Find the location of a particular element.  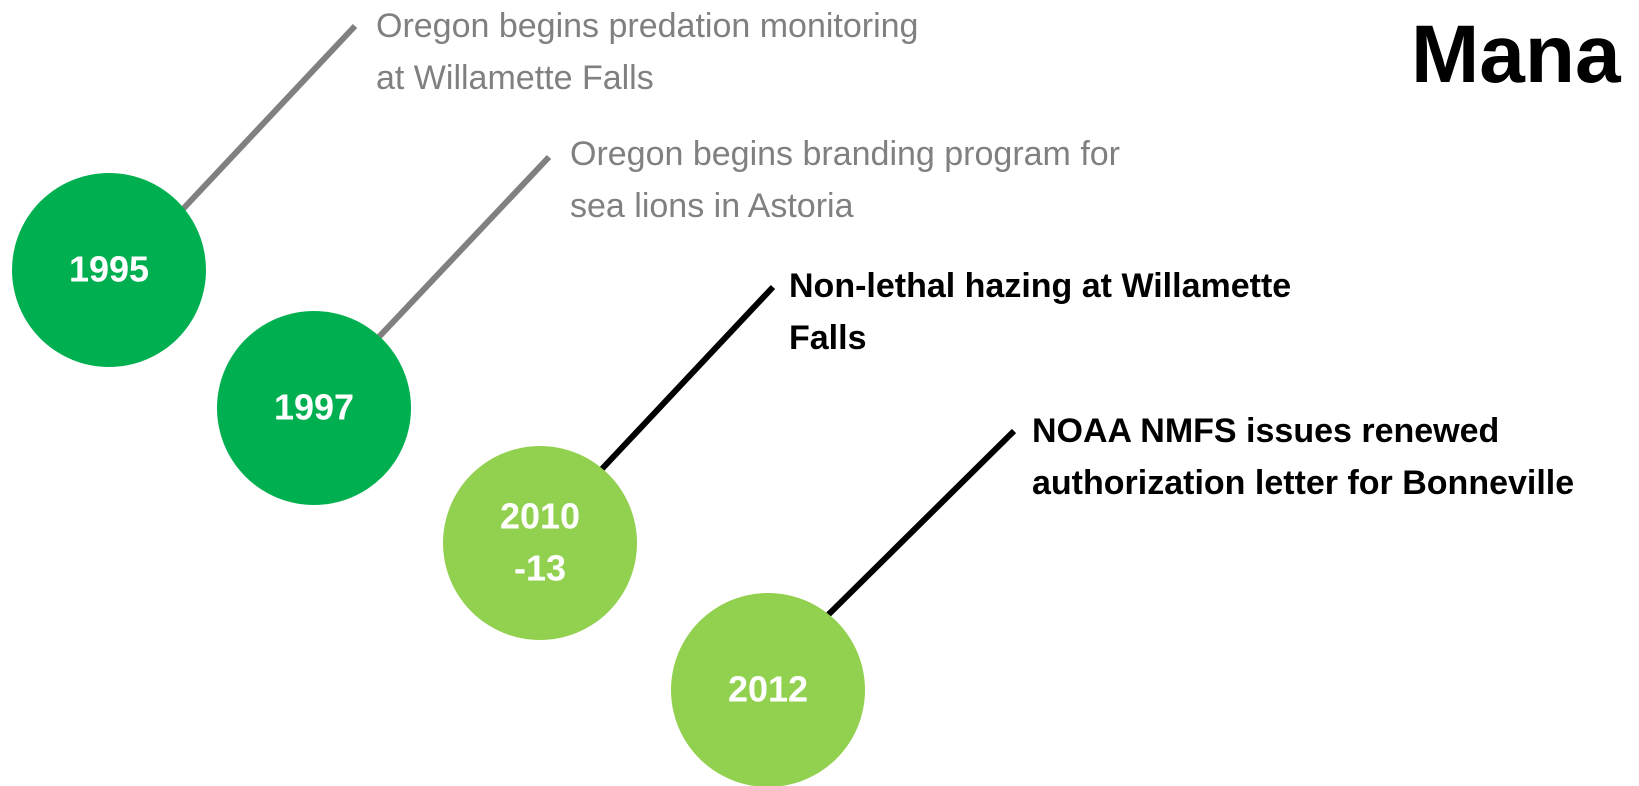

slide-title: Mana is located at coordinates (1516, 54).